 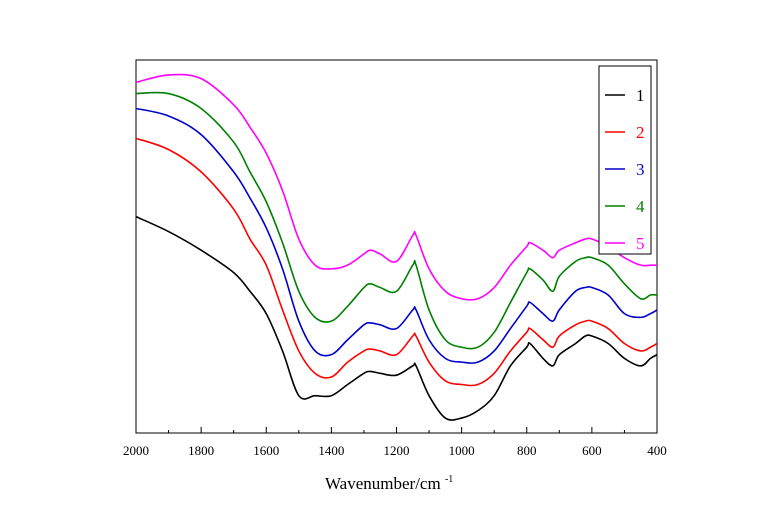 What do you see at coordinates (657, 450) in the screenshot?
I see `x-tick-label: 400` at bounding box center [657, 450].